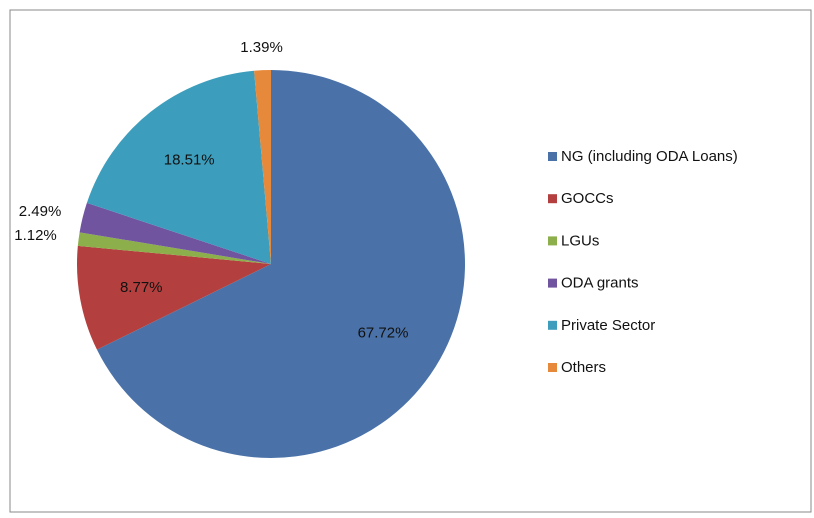 Image resolution: width=814 pixels, height=518 pixels. What do you see at coordinates (141, 287) in the screenshot?
I see `data-label: 8.77%` at bounding box center [141, 287].